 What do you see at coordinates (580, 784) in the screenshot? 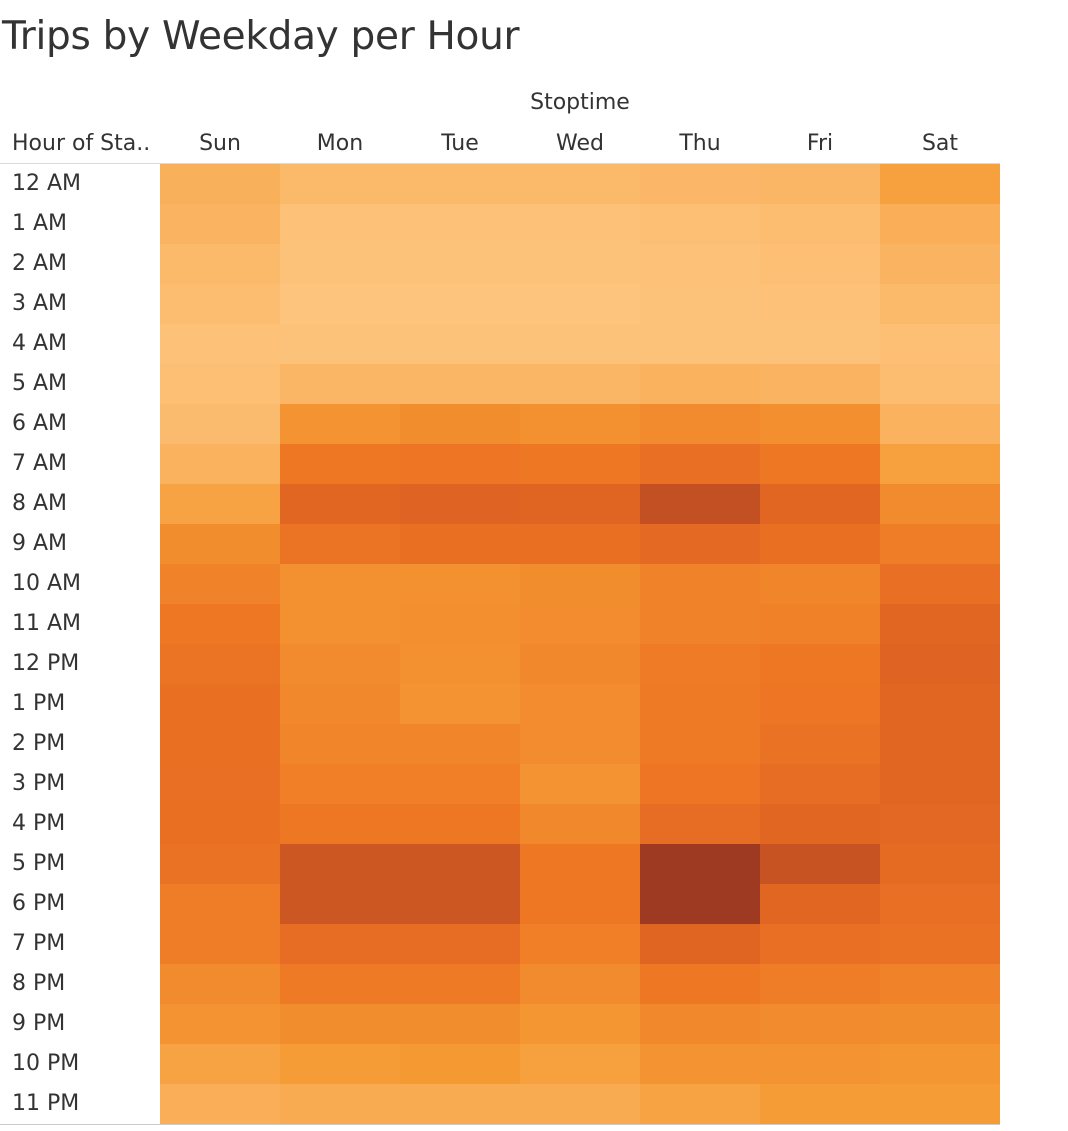
I see `heatmap-cell-3-pm-wed` at bounding box center [580, 784].